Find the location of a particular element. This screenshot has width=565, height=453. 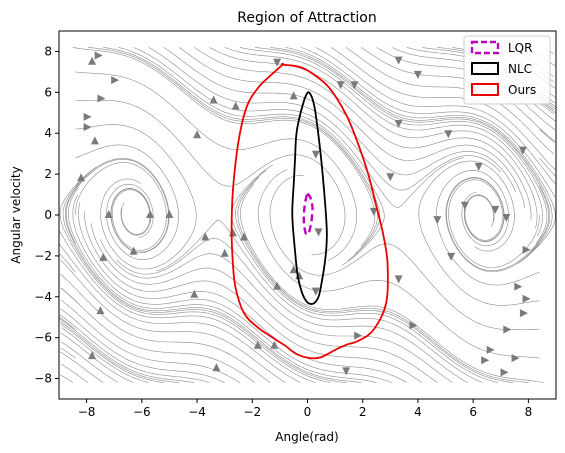

legend-label-nlc: NLC is located at coordinates (520, 69).